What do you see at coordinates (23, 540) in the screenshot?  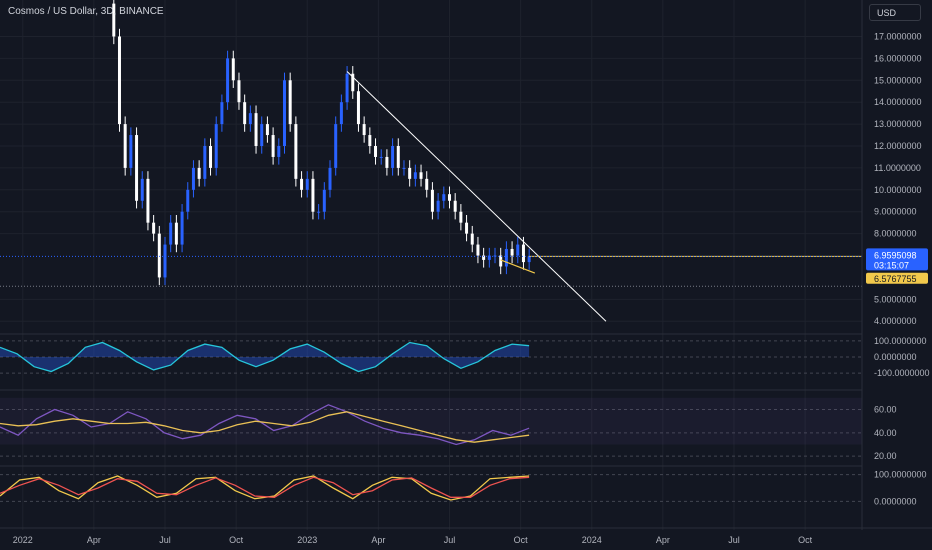 I see `time-tick-0: 2022` at bounding box center [23, 540].